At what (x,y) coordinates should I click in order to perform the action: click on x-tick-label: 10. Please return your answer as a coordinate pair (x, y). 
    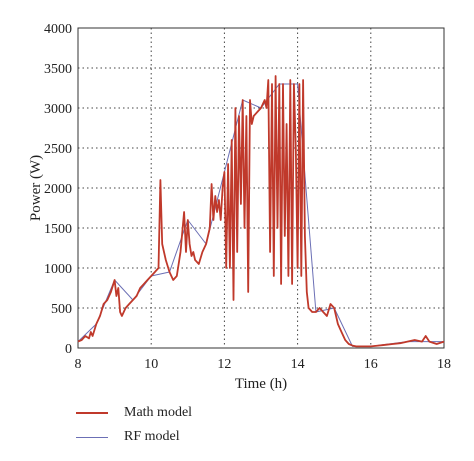
    Looking at the image, I should click on (151, 364).